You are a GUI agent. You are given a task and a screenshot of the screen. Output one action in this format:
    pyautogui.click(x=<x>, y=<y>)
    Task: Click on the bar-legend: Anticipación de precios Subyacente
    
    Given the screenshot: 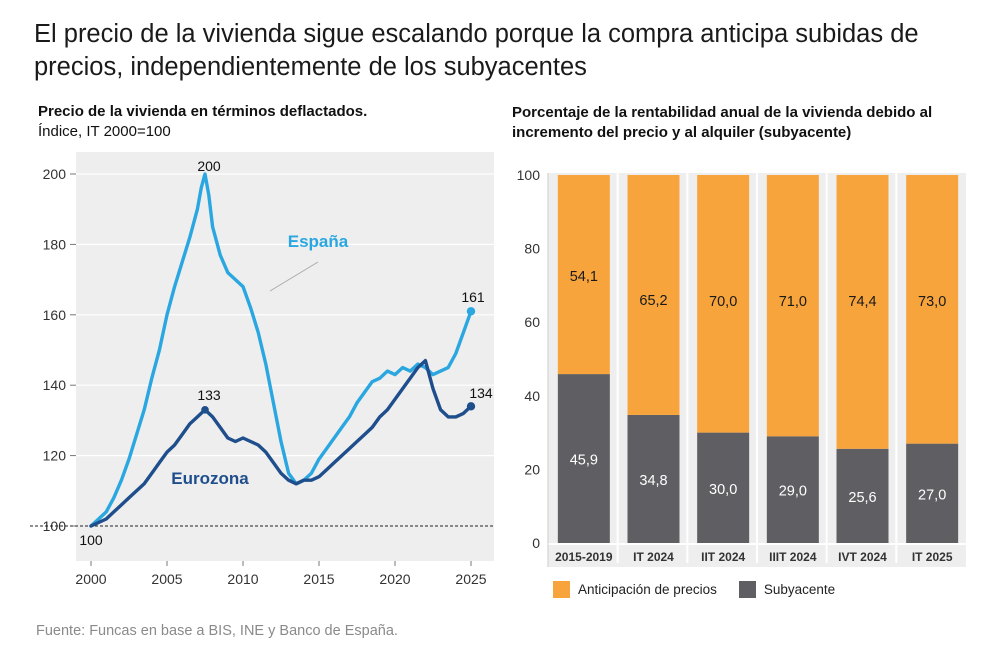 What is the action you would take?
    pyautogui.click(x=705, y=589)
    